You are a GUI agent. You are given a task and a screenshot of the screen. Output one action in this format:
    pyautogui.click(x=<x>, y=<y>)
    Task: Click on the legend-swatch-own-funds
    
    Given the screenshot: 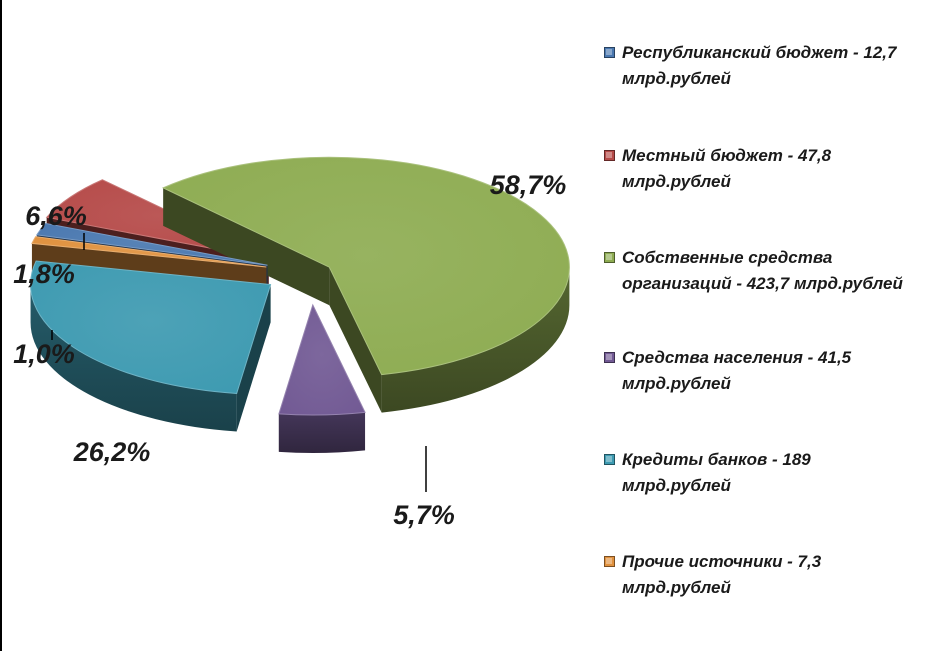 What is the action you would take?
    pyautogui.click(x=609, y=257)
    